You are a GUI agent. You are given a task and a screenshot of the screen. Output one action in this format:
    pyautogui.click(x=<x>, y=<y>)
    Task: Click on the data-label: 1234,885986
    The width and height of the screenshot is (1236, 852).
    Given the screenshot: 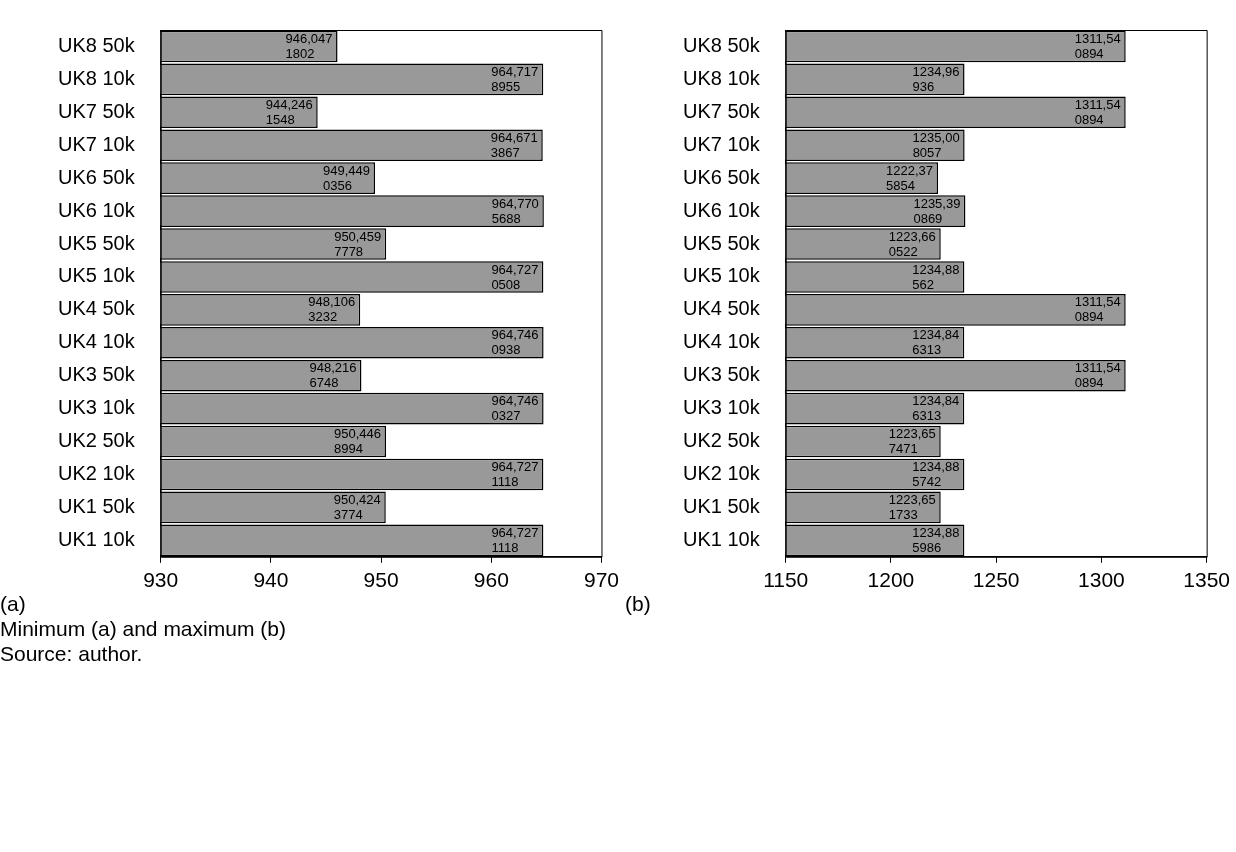 What is the action you would take?
    pyautogui.click(x=936, y=539)
    